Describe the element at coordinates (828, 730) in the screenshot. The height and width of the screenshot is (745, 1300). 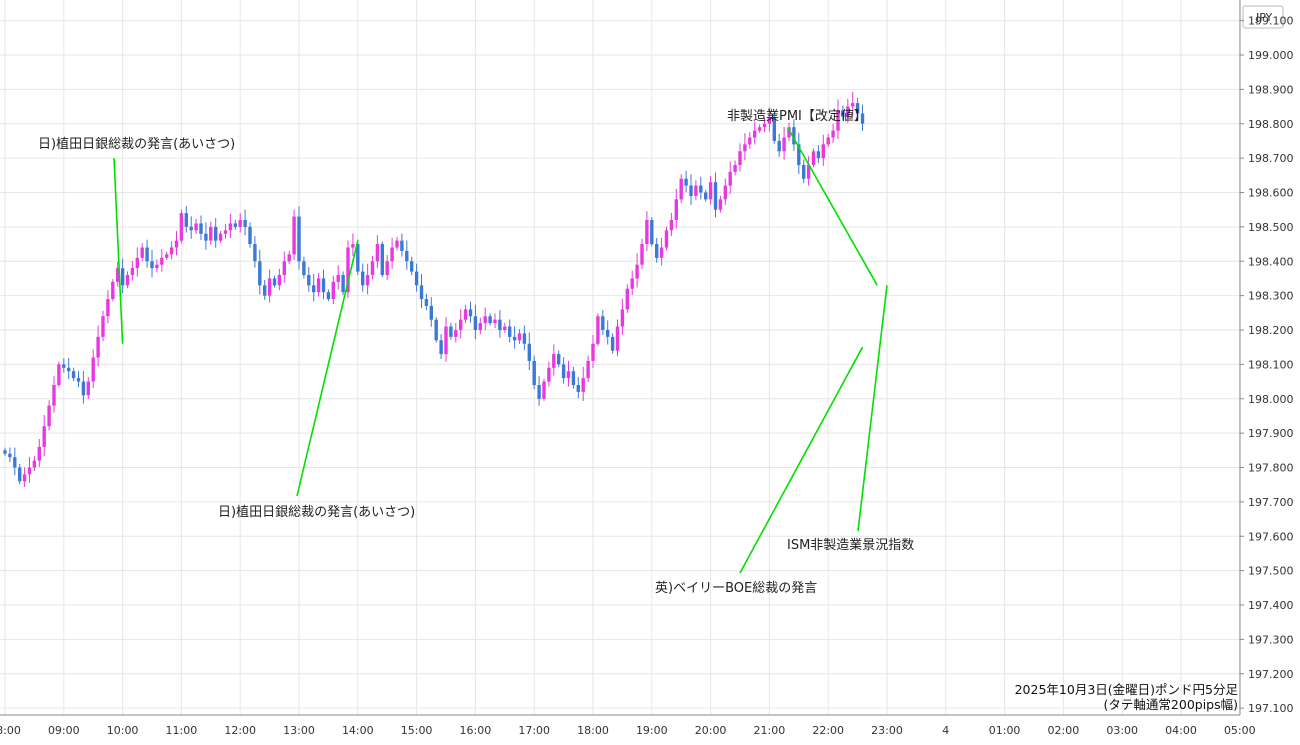
I see `x-tick-label: 22:00` at that location.